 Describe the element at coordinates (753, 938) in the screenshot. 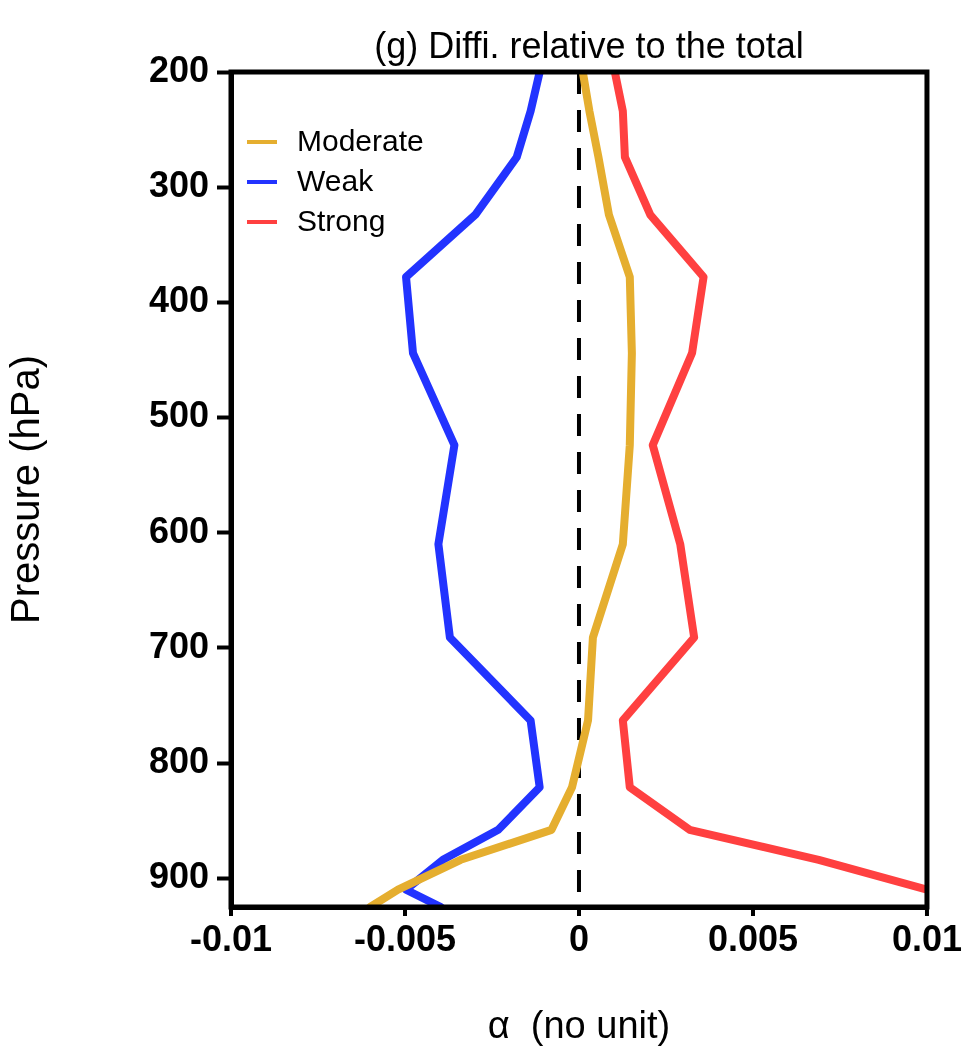

I see `x-tick-label: 0.005` at that location.